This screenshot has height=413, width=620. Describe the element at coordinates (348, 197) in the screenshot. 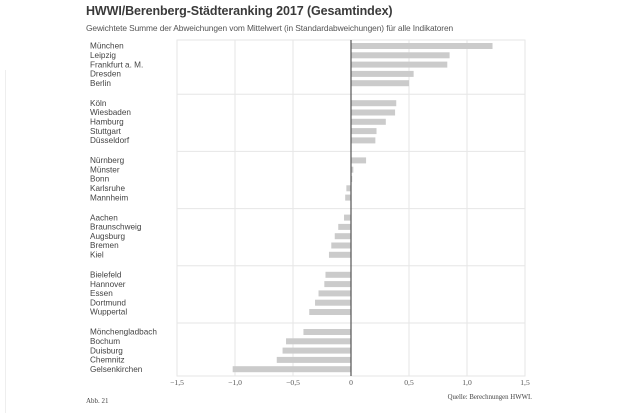

I see `bar-mannheim` at that location.